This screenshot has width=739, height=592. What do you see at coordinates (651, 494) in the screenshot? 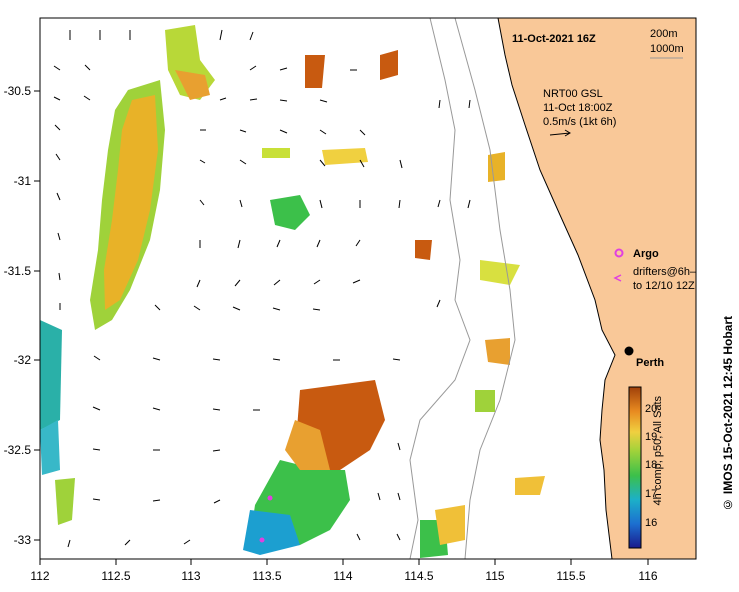
I see `colorbar-tick-17: 17` at bounding box center [651, 494].